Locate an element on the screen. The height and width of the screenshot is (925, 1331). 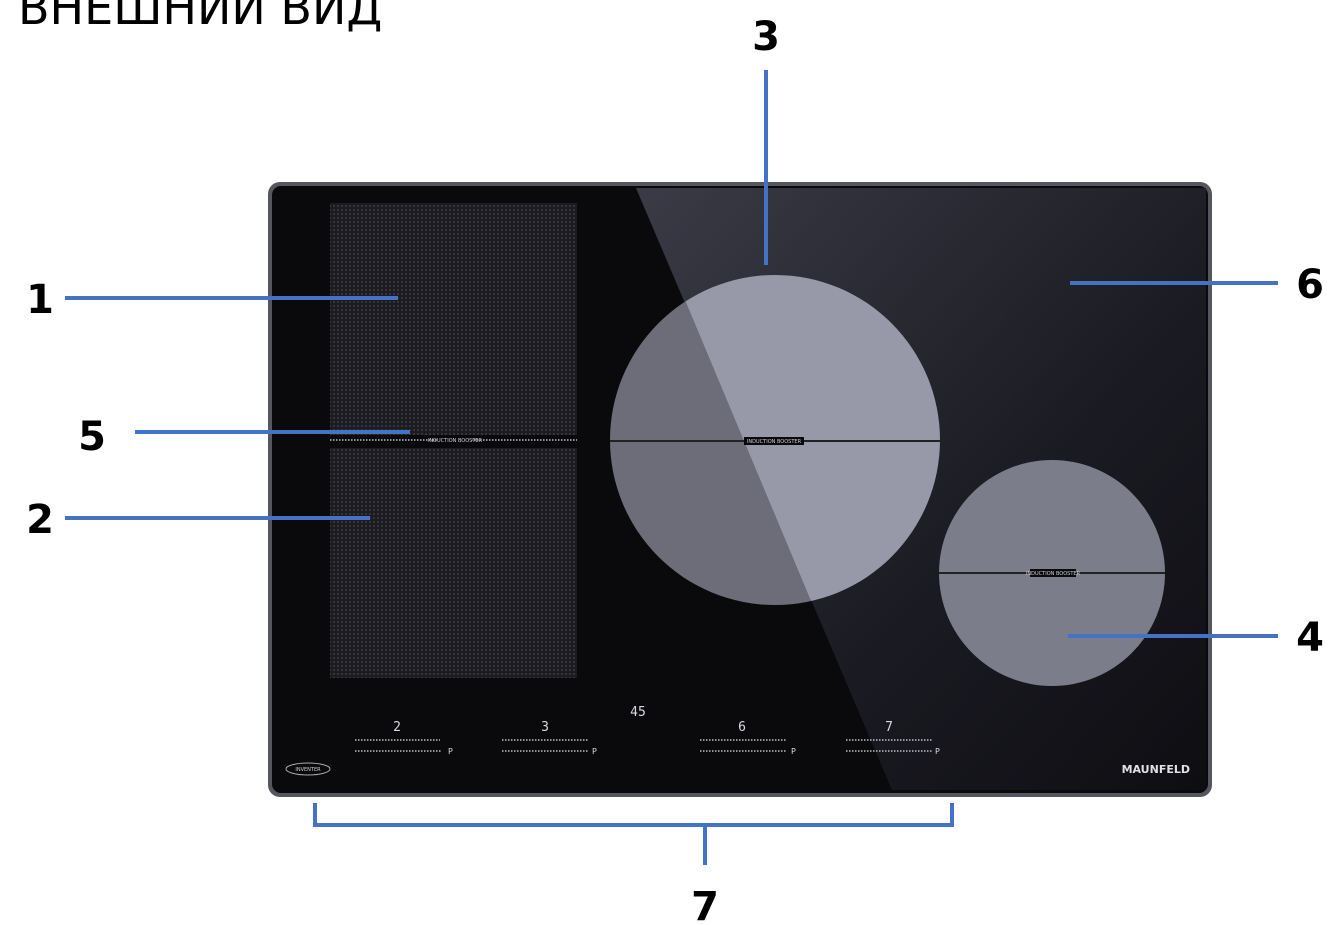
logo-oval is located at coordinates (308, 769).